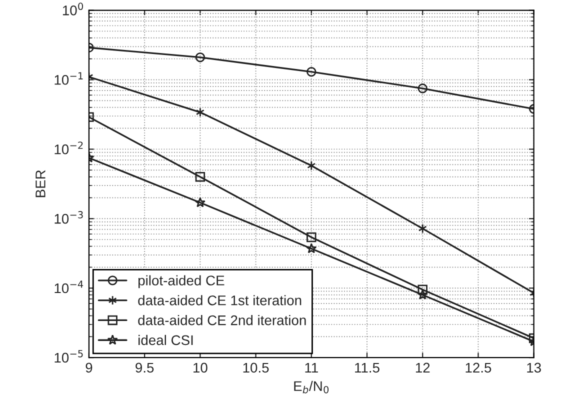  Describe the element at coordinates (181, 281) in the screenshot. I see `legend-label: pilot-aided CE` at that location.